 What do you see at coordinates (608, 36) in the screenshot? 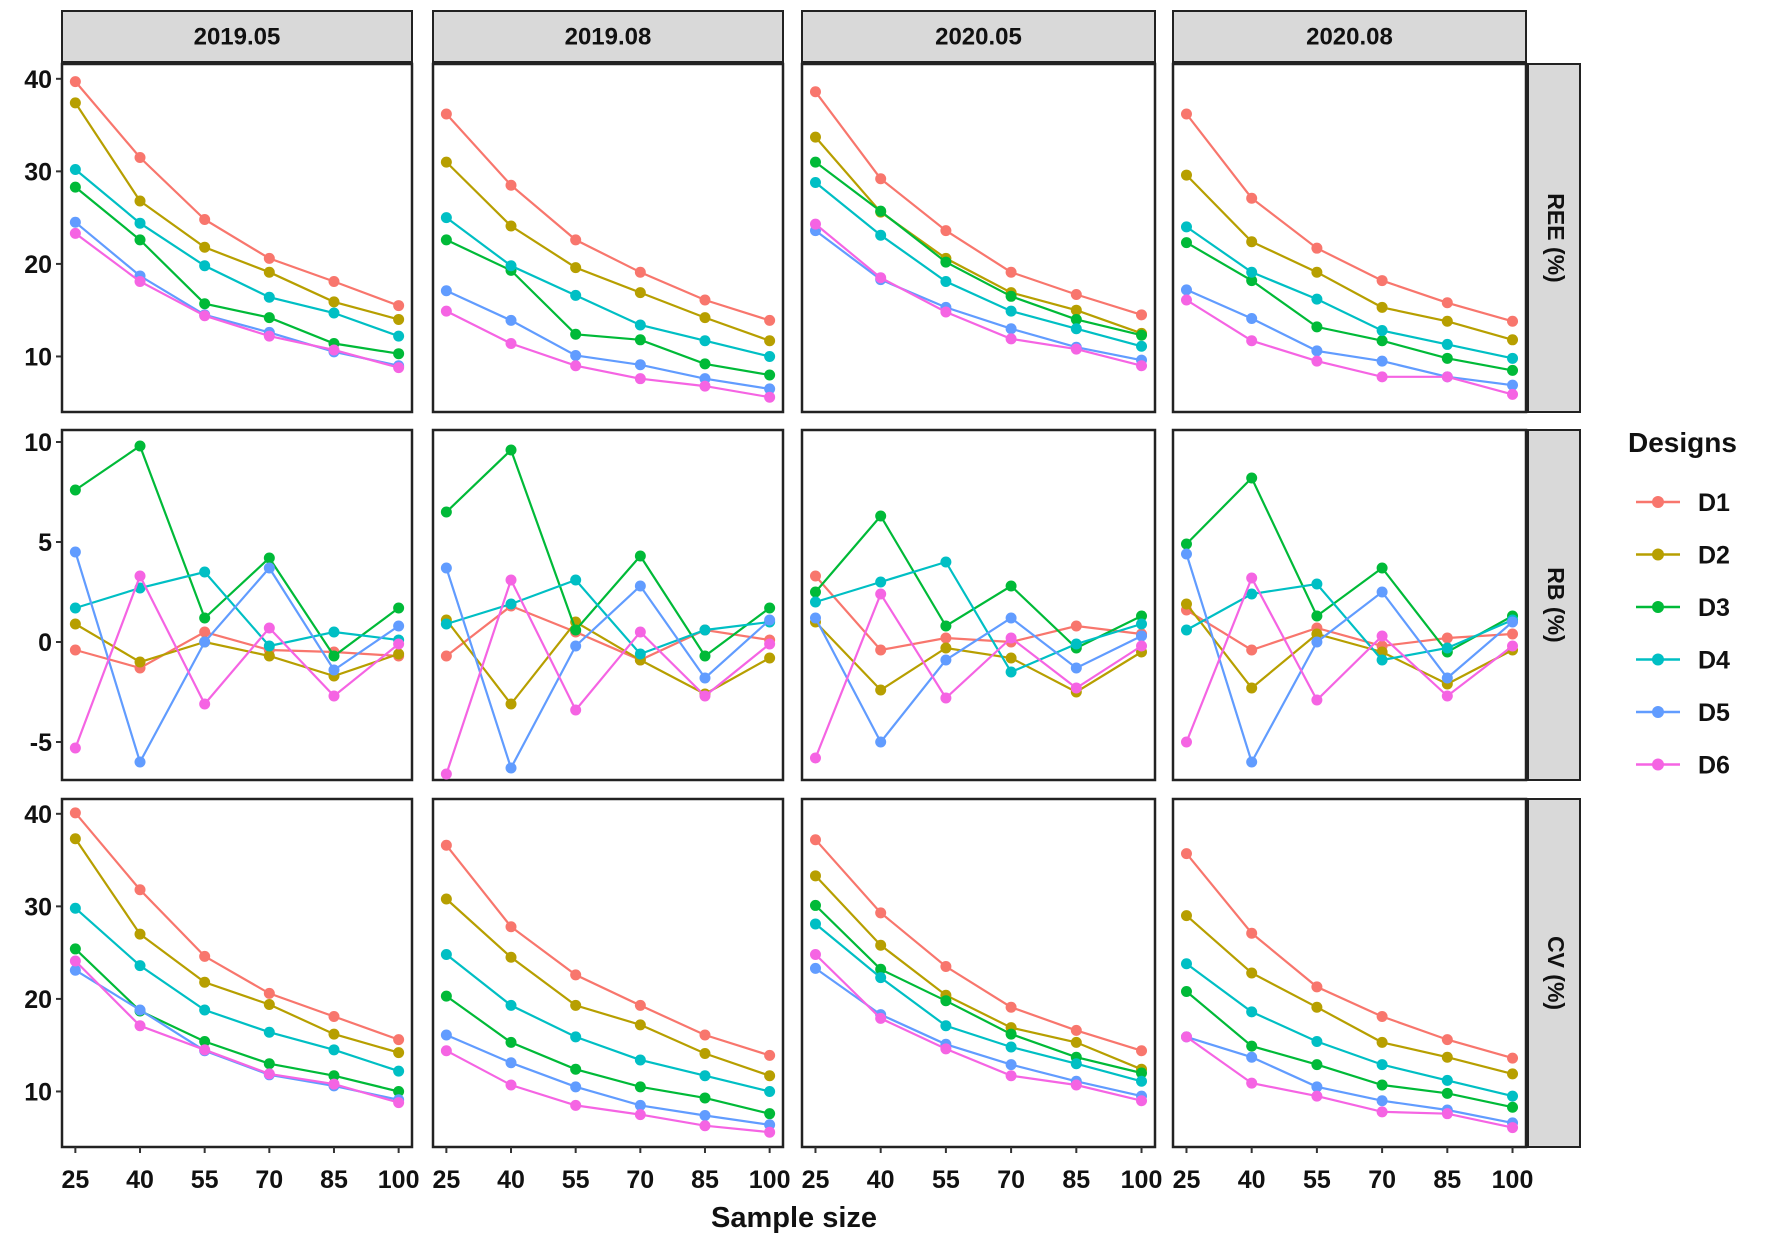
I see `facet-strip-2019.08` at bounding box center [608, 36].